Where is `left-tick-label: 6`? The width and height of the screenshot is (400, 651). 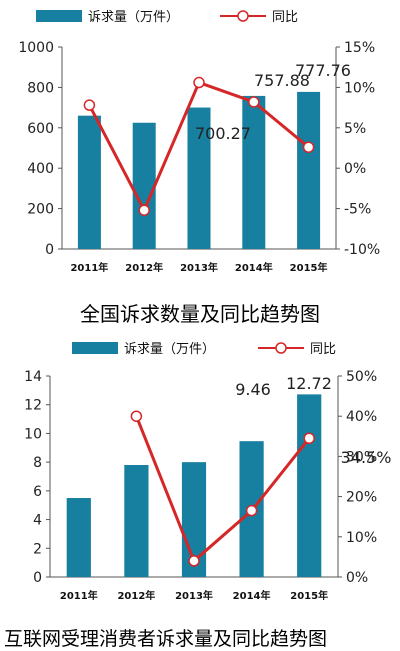 left-tick-label: 6 is located at coordinates (37, 492).